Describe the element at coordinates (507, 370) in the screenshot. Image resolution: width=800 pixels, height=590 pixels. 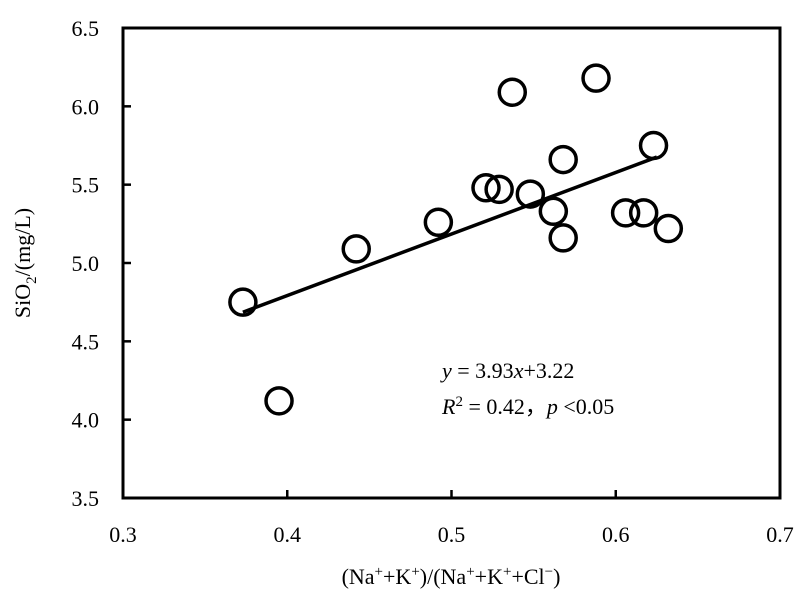
I see `equation-text: y = 3.93x+3.22` at that location.